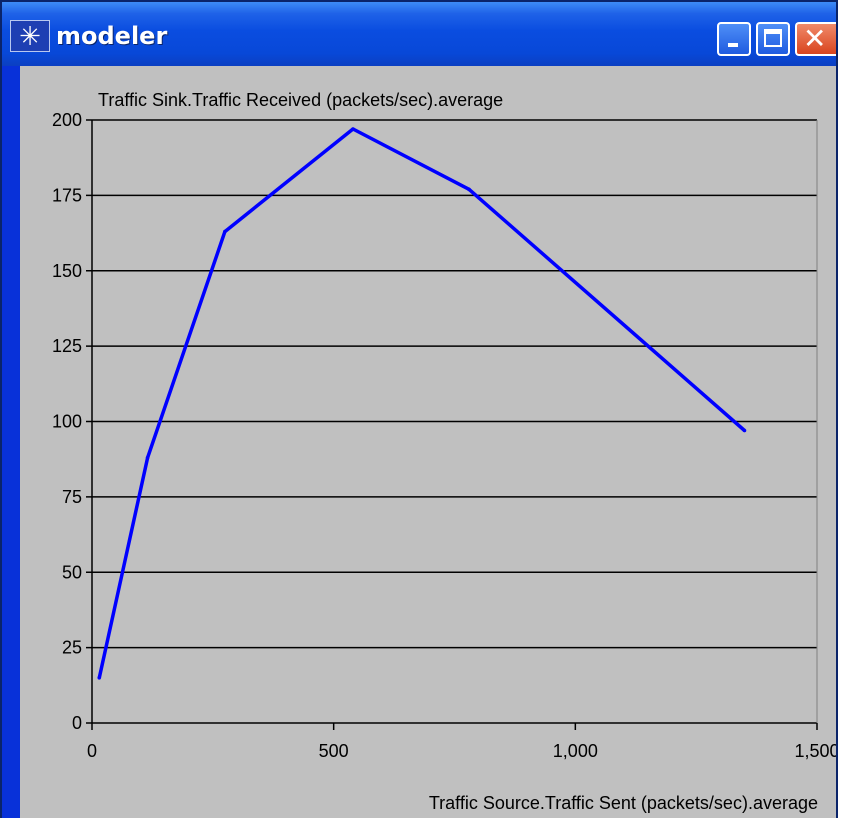 The image size is (841, 818). Describe the element at coordinates (30, 36) in the screenshot. I see `asterisk-app-icon: ✳` at that location.